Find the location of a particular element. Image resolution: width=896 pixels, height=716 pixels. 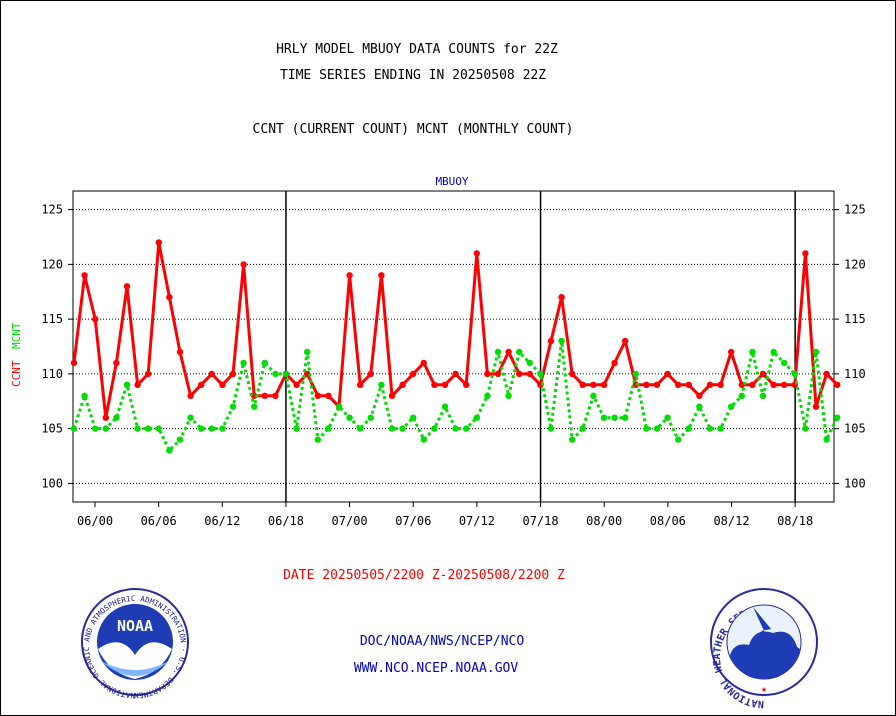

website-link: WWW.NCO.NCEP.NOAA.GOV is located at coordinates (436, 668).